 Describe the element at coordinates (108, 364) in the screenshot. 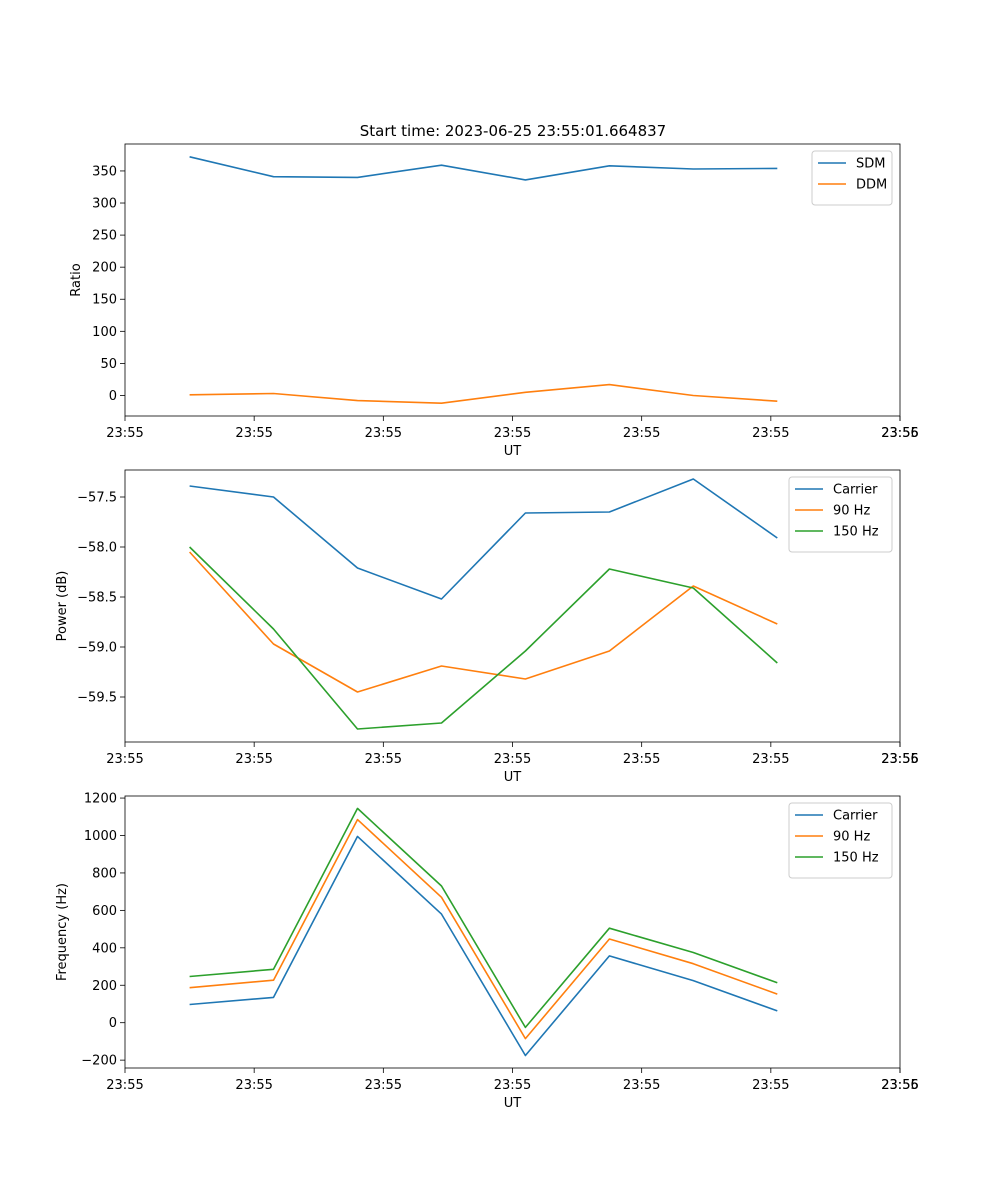

I see `y-tick-label: 50` at that location.